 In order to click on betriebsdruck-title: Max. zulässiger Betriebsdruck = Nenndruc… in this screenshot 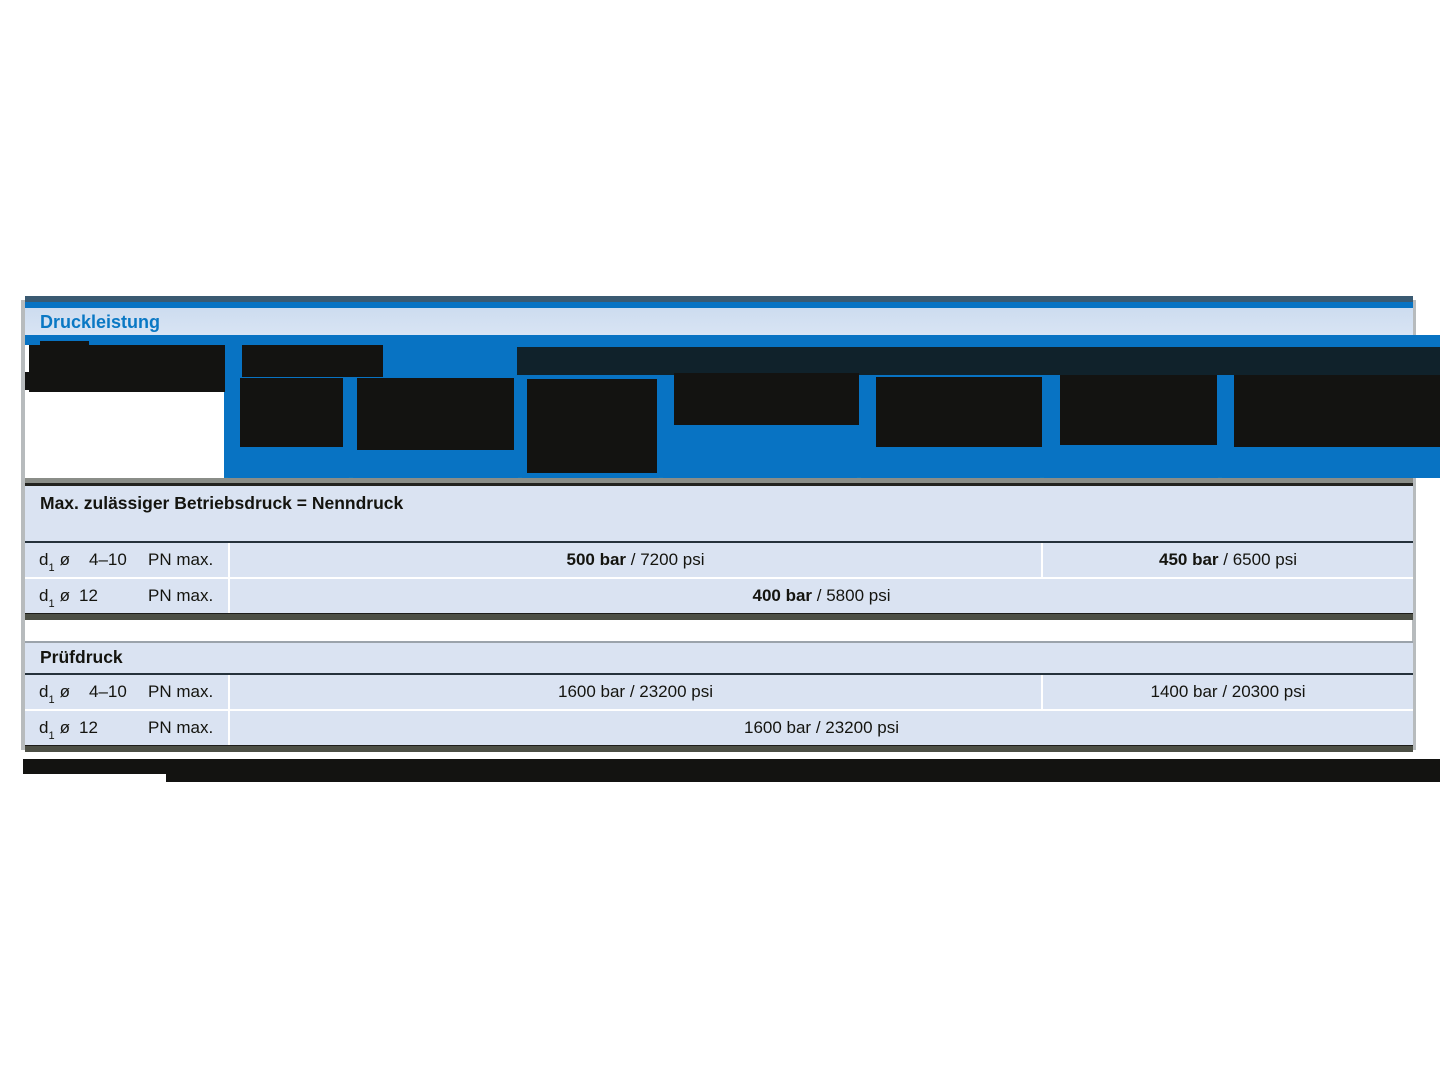, I will do `click(222, 503)`.